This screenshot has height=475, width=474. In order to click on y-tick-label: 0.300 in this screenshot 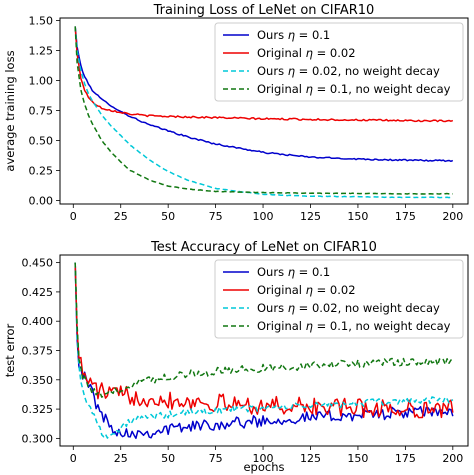, I will do `click(38, 438)`.